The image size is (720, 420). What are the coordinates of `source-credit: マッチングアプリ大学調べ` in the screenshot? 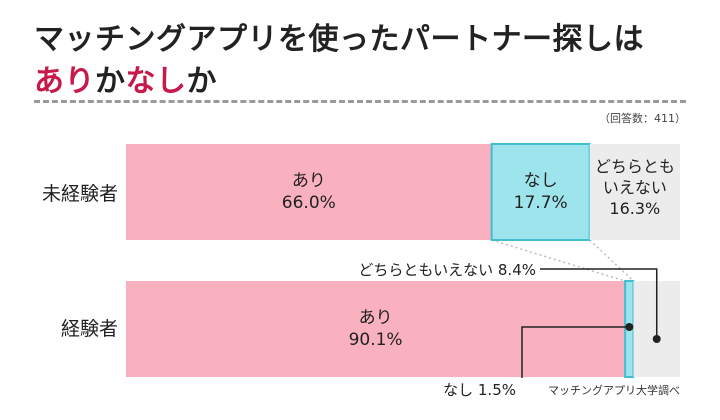 It's located at (614, 390).